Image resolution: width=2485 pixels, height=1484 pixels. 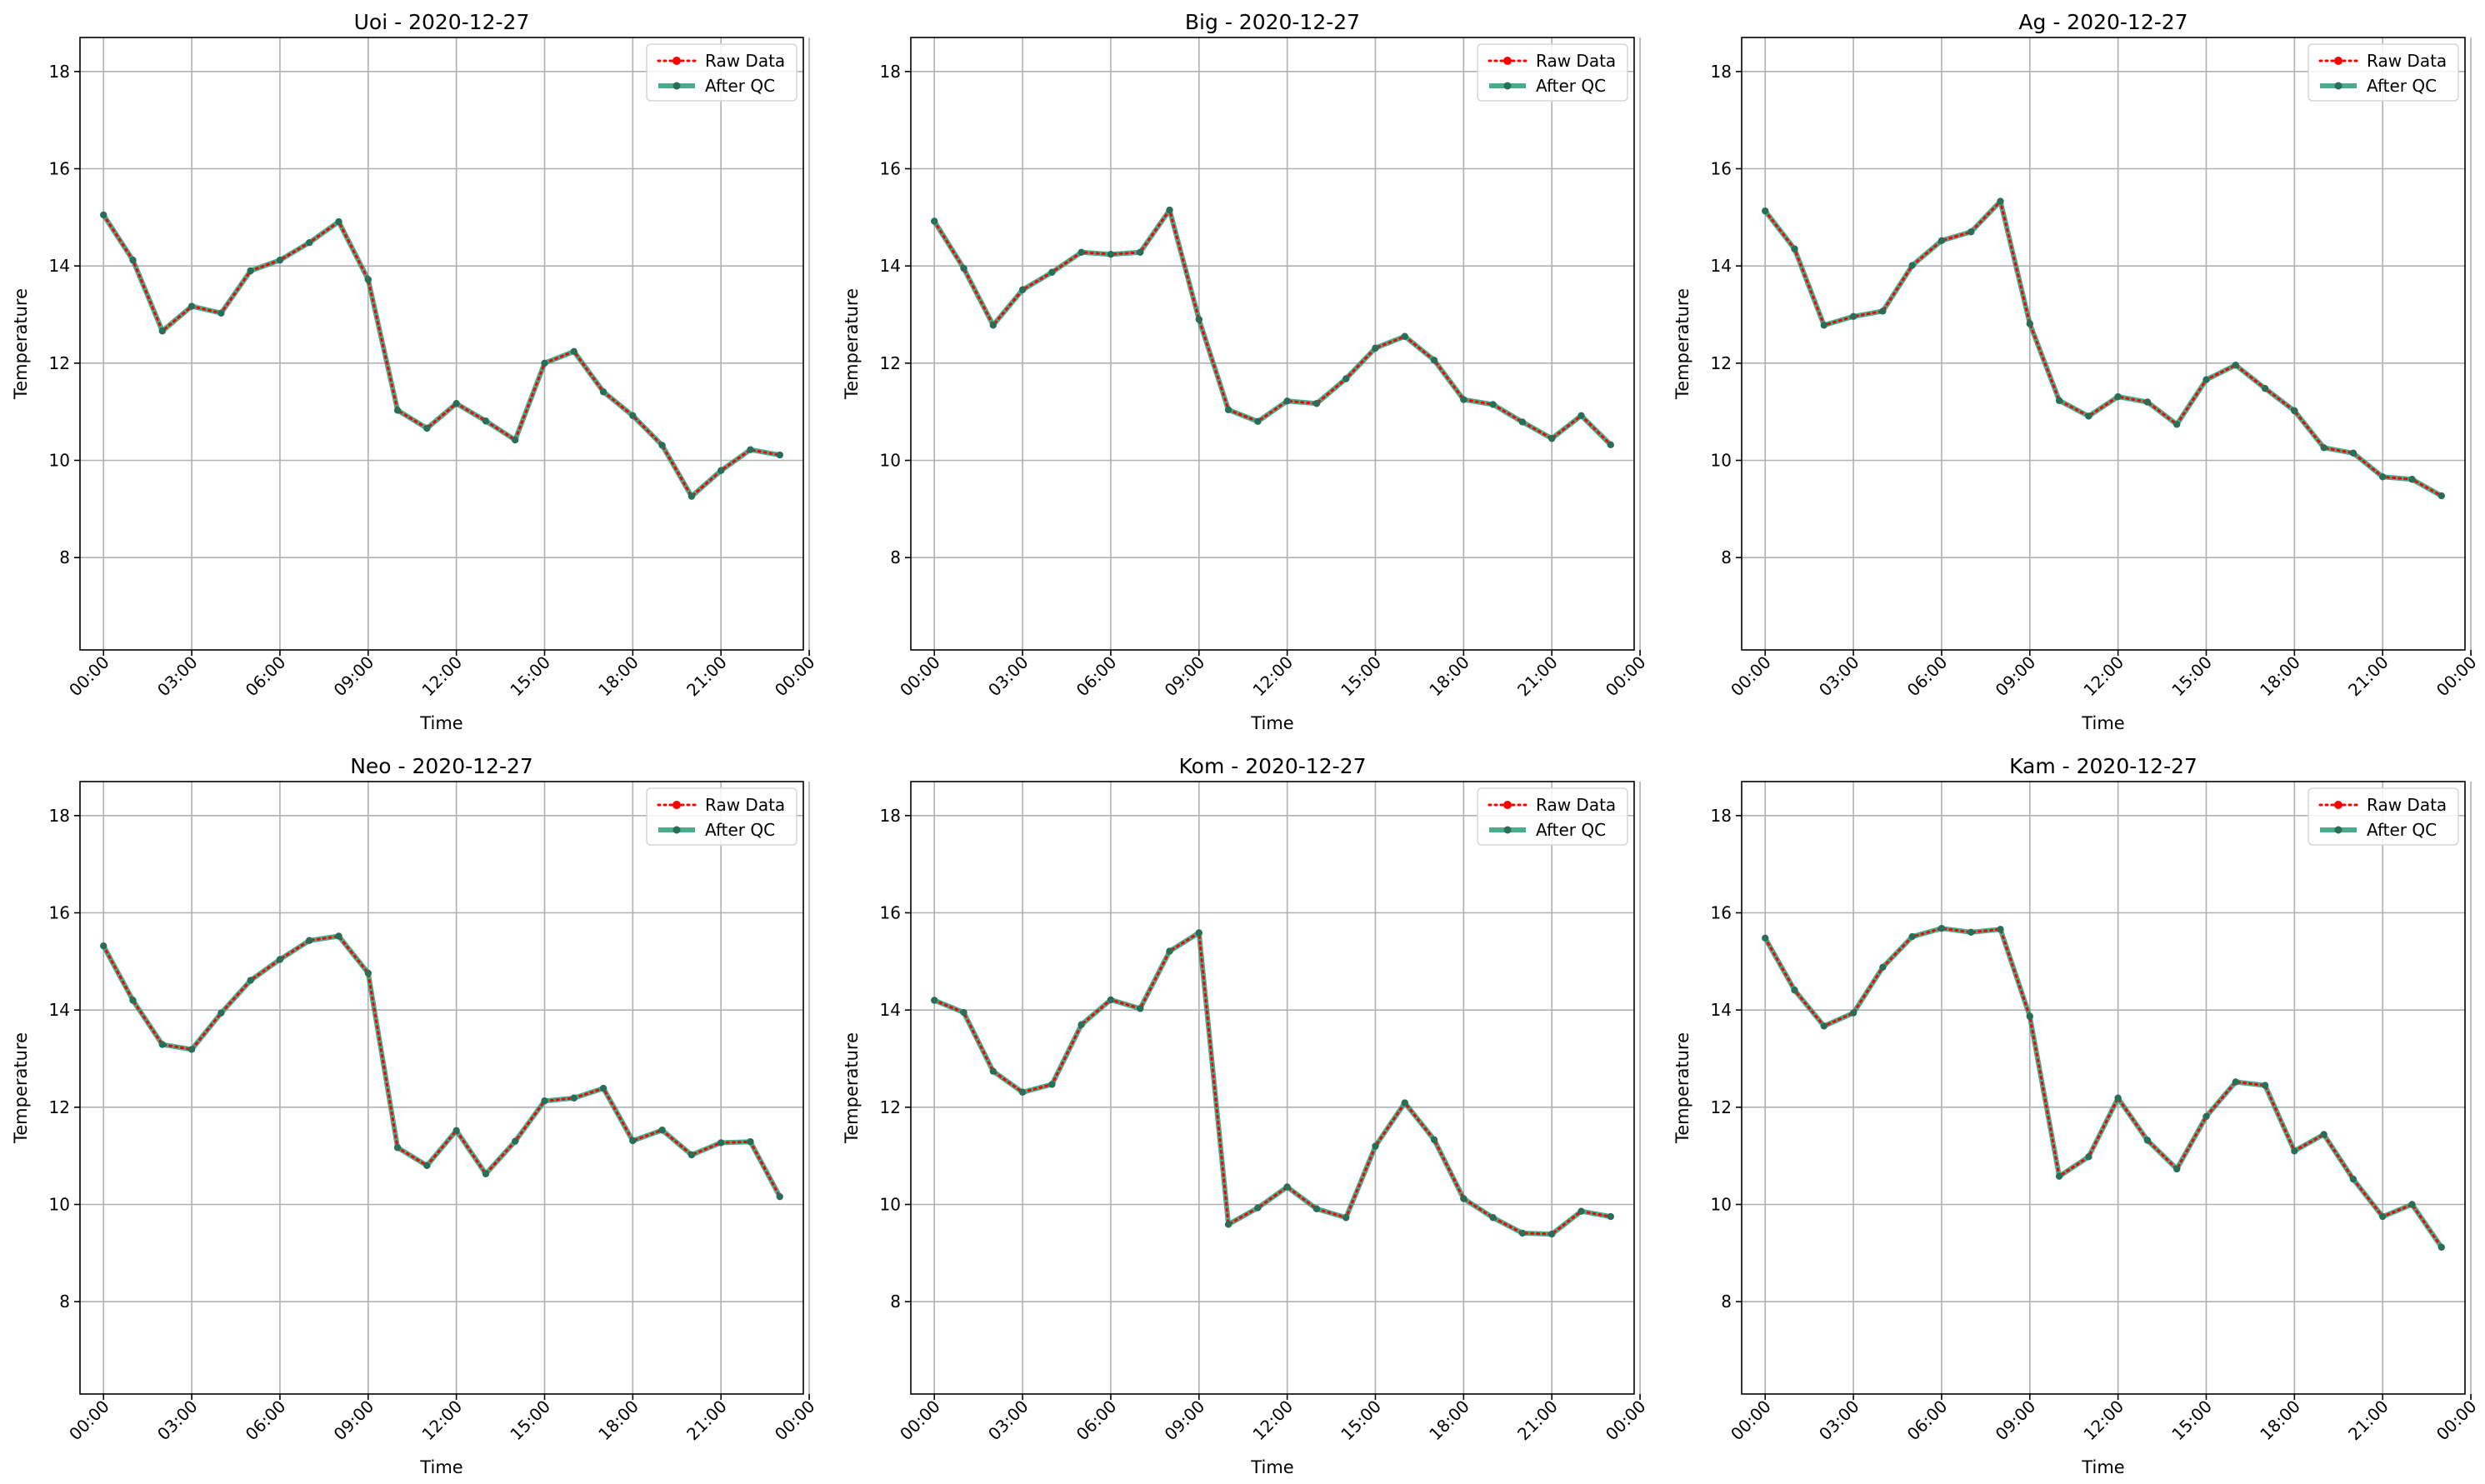 What do you see at coordinates (441, 344) in the screenshot?
I see `plot-frame` at bounding box center [441, 344].